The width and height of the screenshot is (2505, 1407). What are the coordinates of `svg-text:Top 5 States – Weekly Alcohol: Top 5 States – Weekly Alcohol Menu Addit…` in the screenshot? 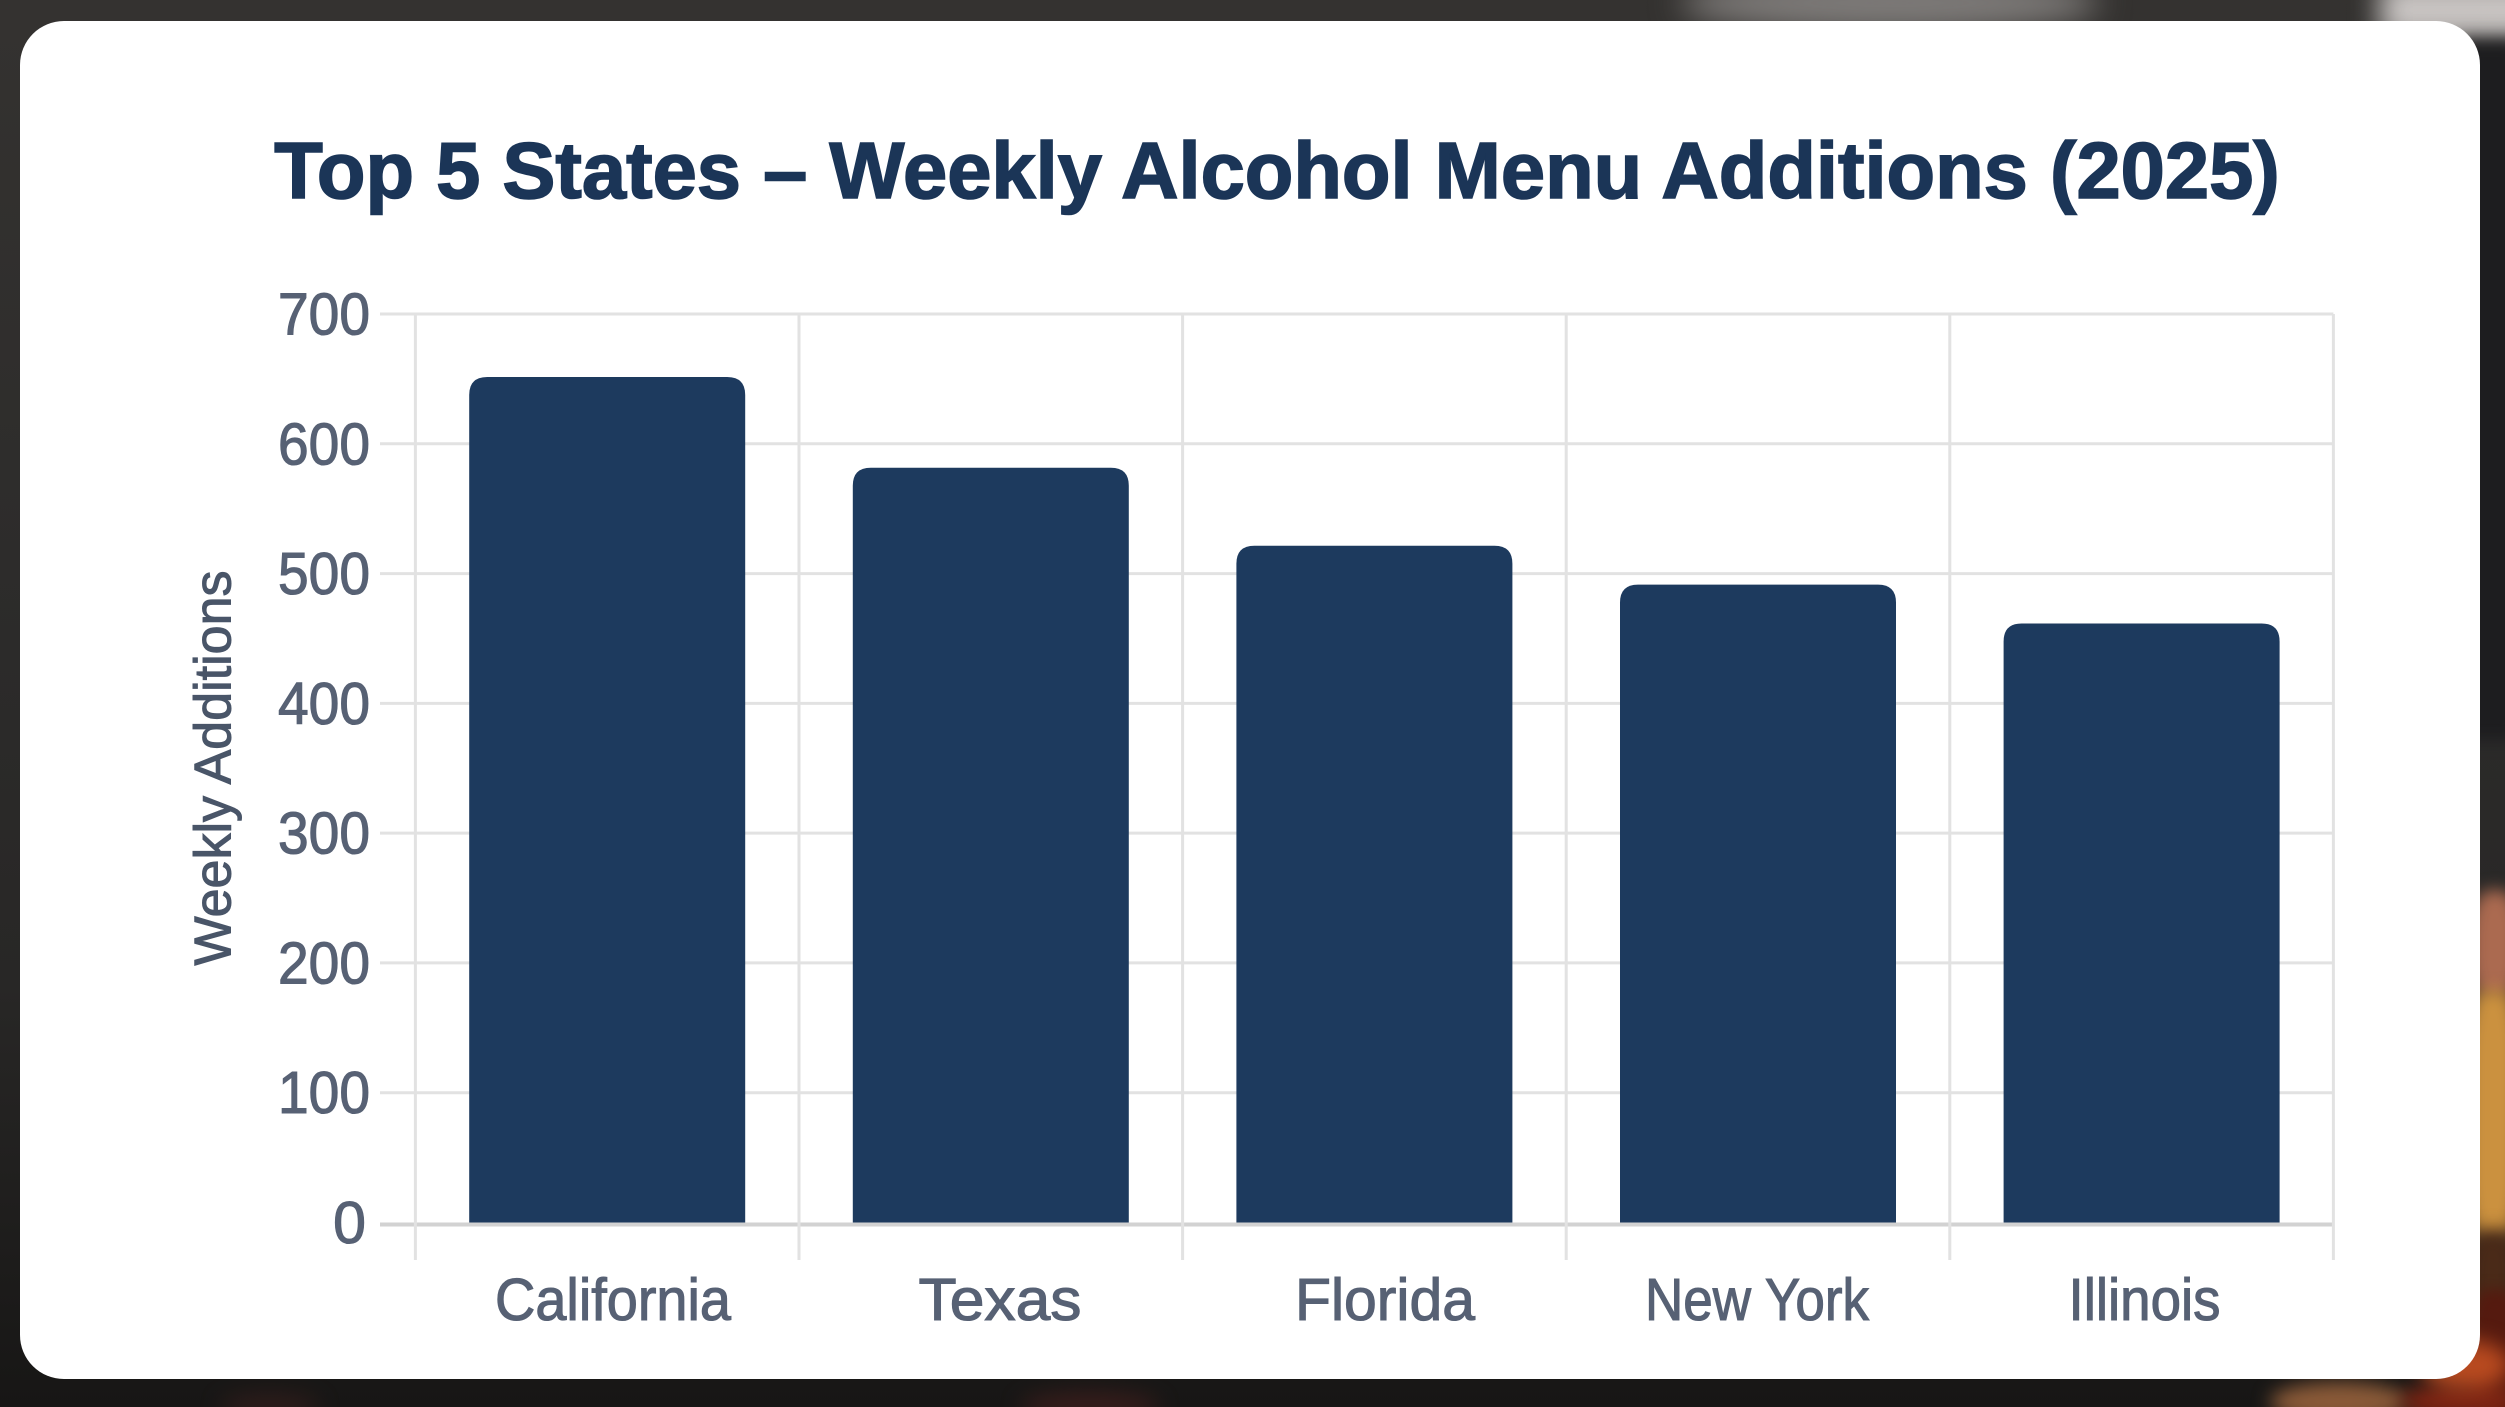 It's located at (1277, 170).